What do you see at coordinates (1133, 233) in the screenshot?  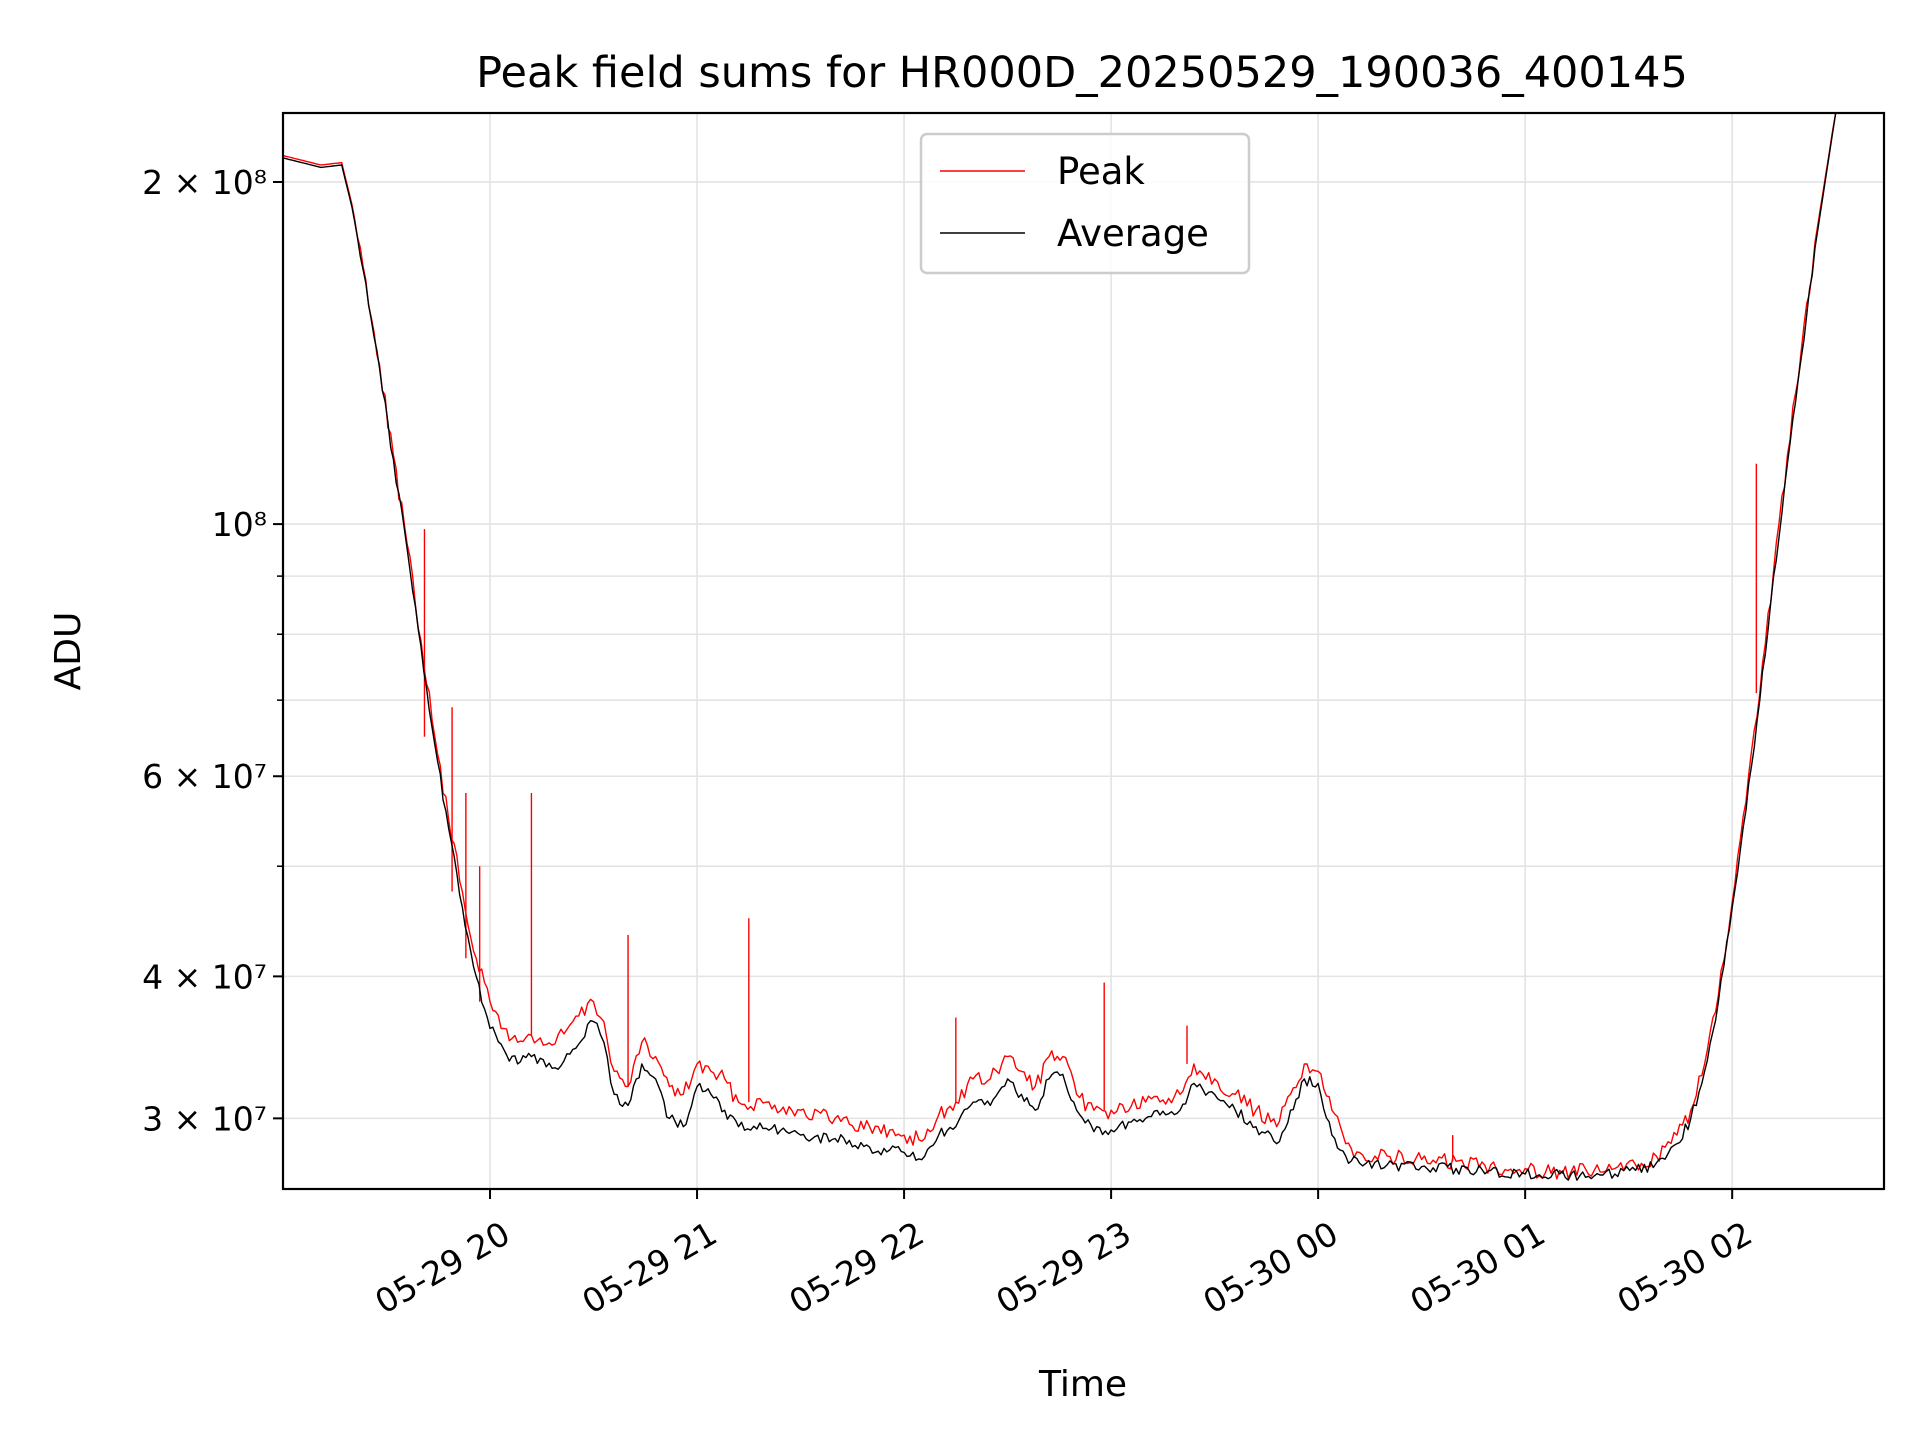 I see `legend-label: Average` at bounding box center [1133, 233].